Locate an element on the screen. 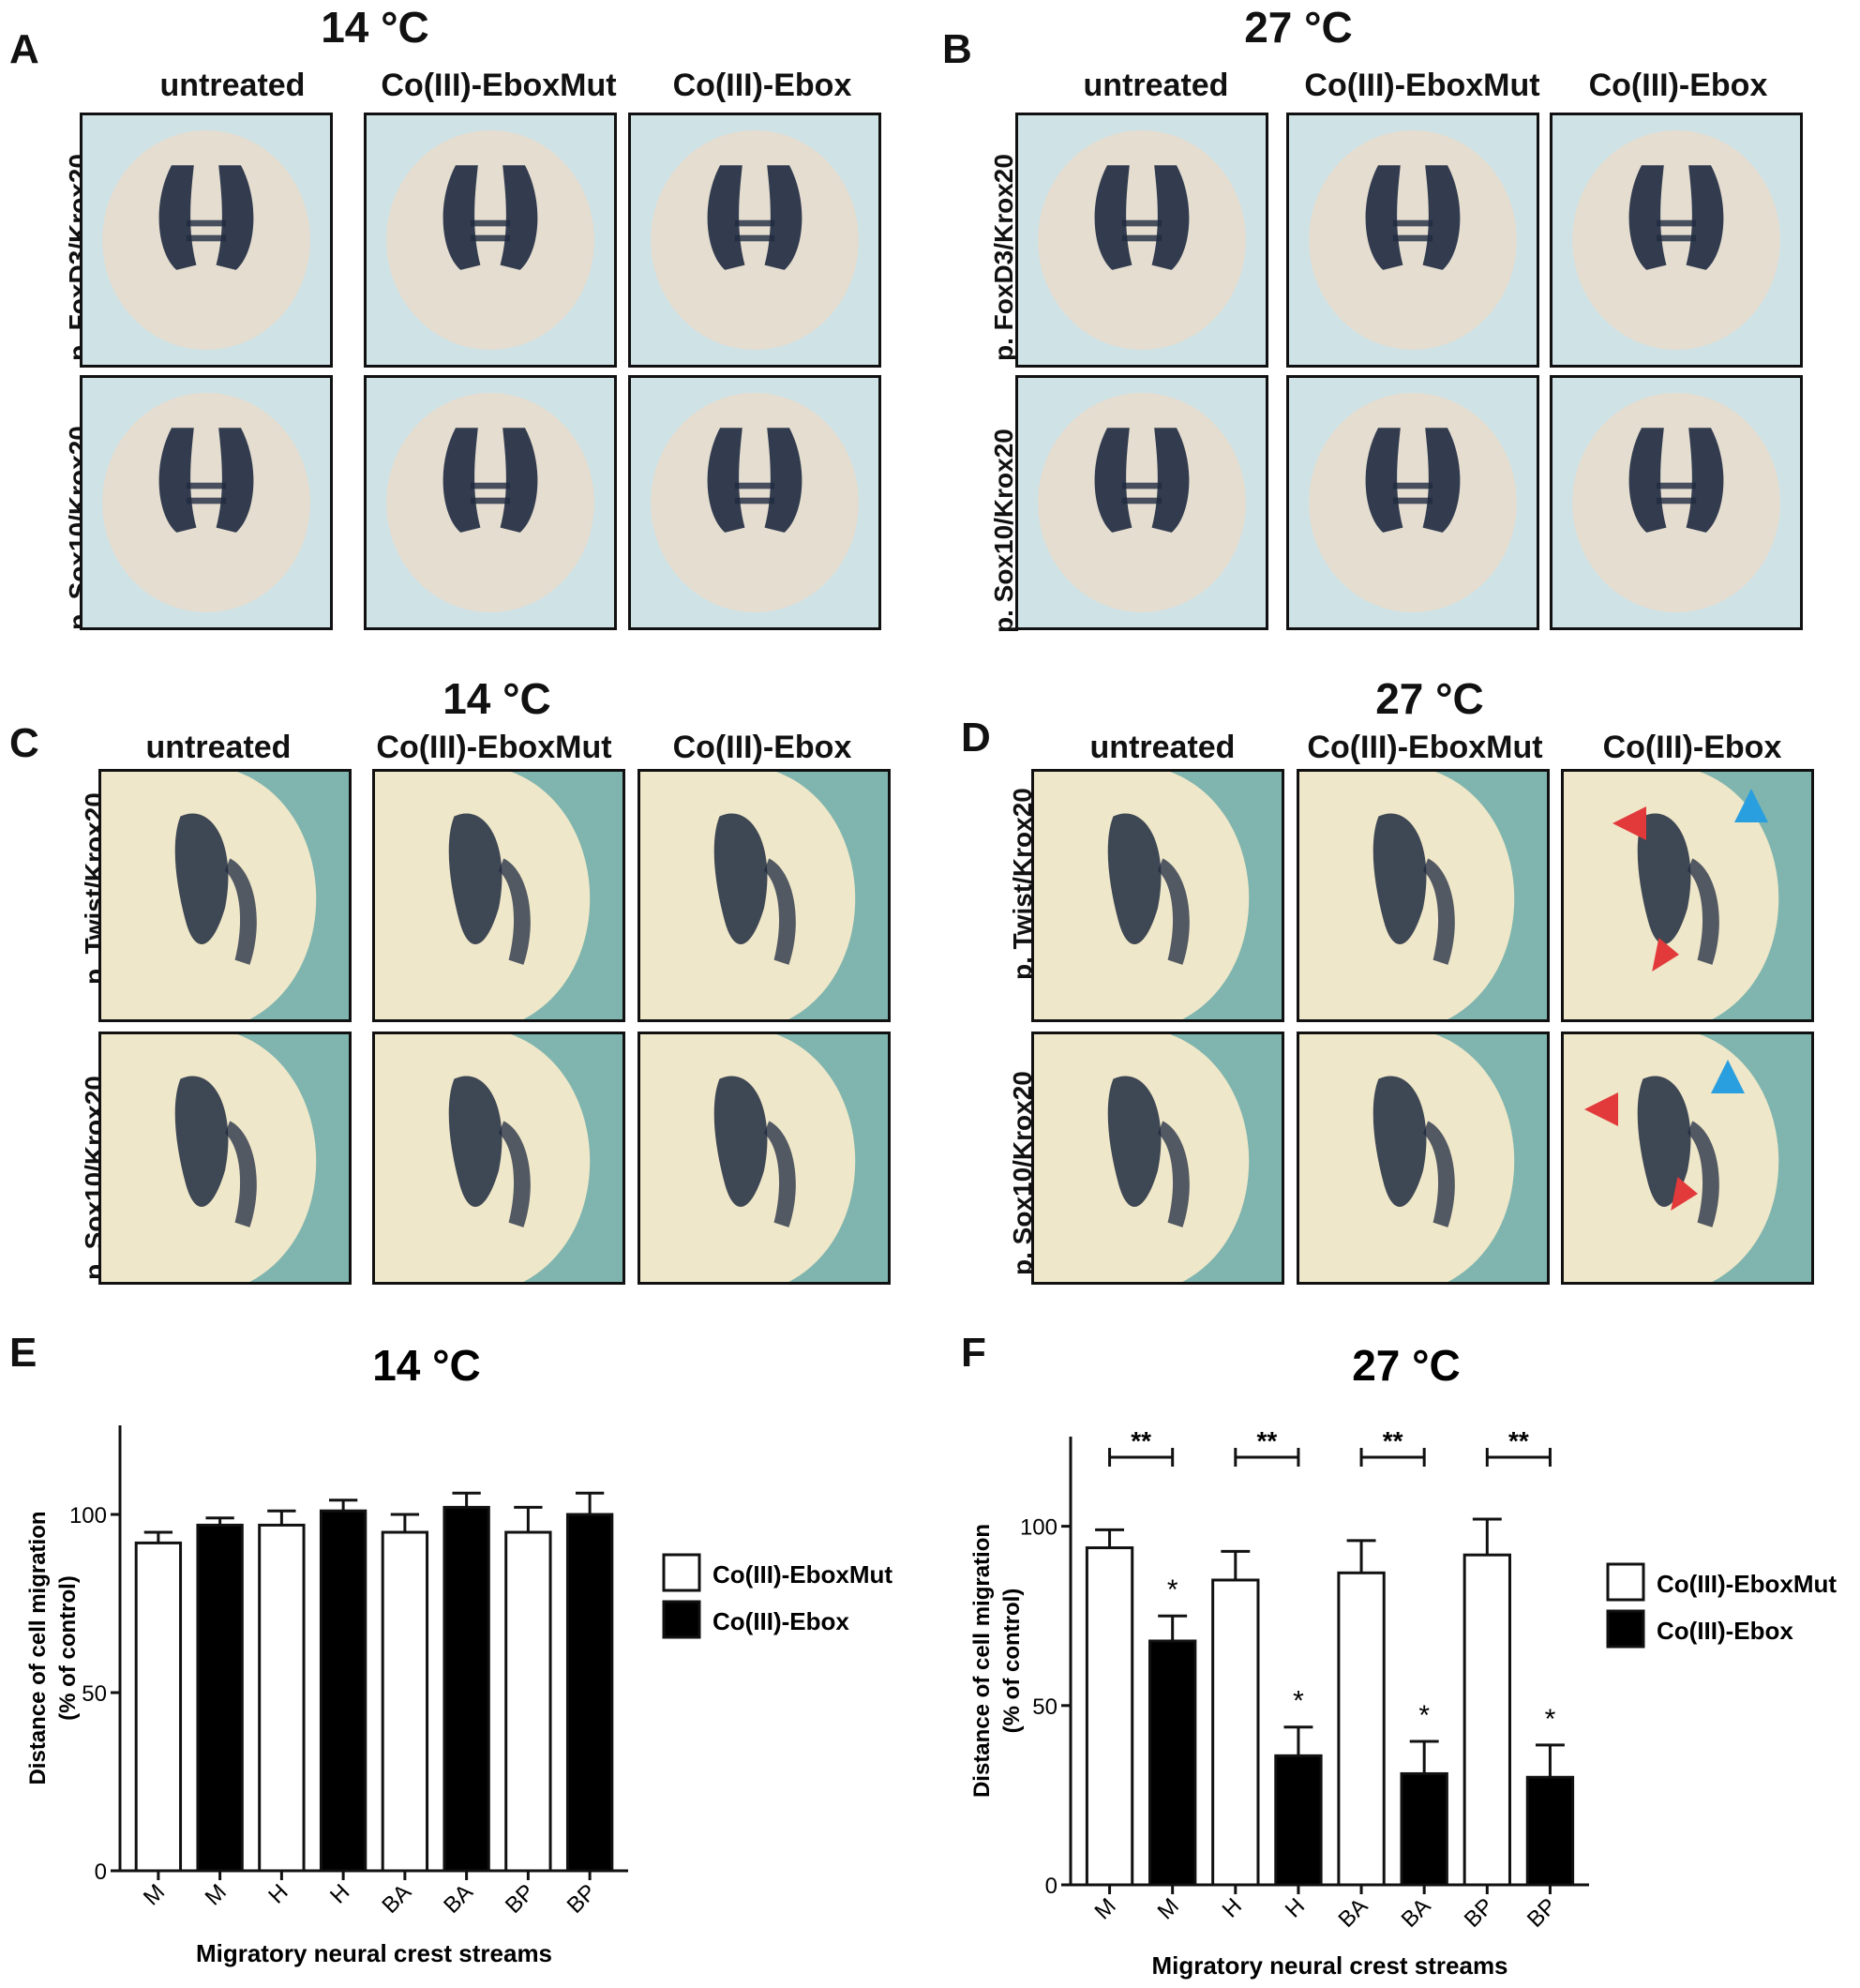  panel-letter-b: B is located at coordinates (957, 49).